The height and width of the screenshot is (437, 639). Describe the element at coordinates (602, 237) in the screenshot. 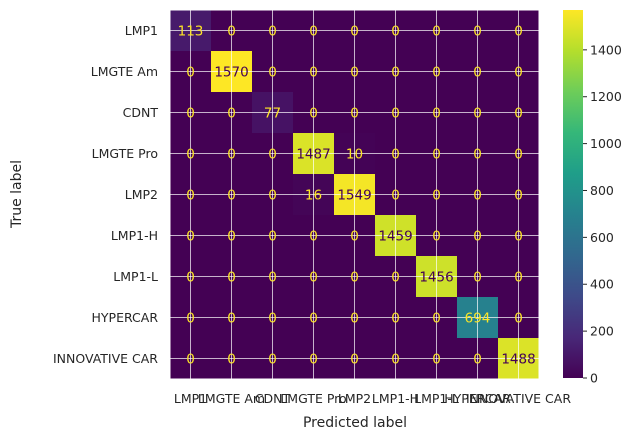

I see `colorbar-tick-label: 600` at that location.